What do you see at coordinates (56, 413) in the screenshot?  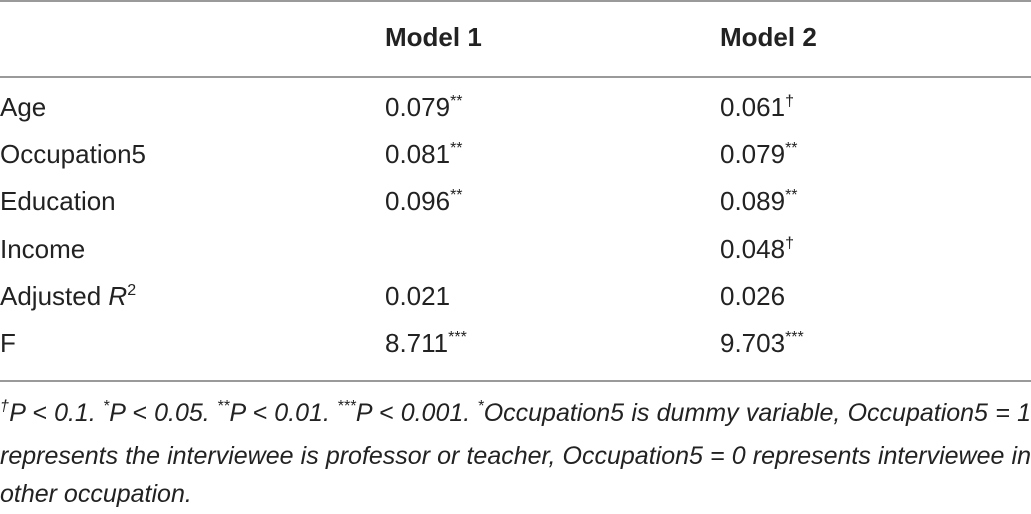 I see `text-run: P < 0.1.` at bounding box center [56, 413].